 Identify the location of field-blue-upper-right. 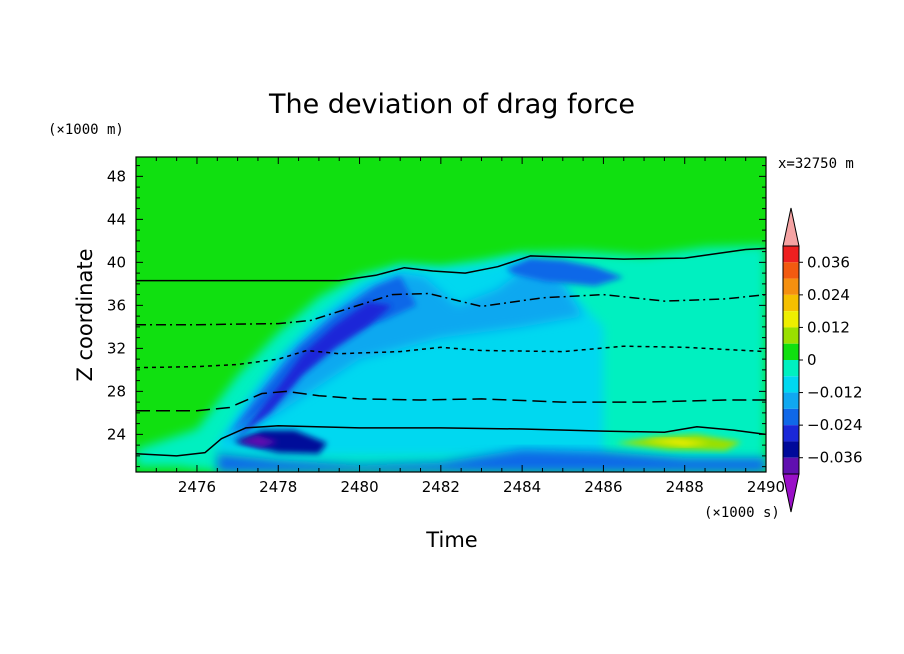
(564, 272).